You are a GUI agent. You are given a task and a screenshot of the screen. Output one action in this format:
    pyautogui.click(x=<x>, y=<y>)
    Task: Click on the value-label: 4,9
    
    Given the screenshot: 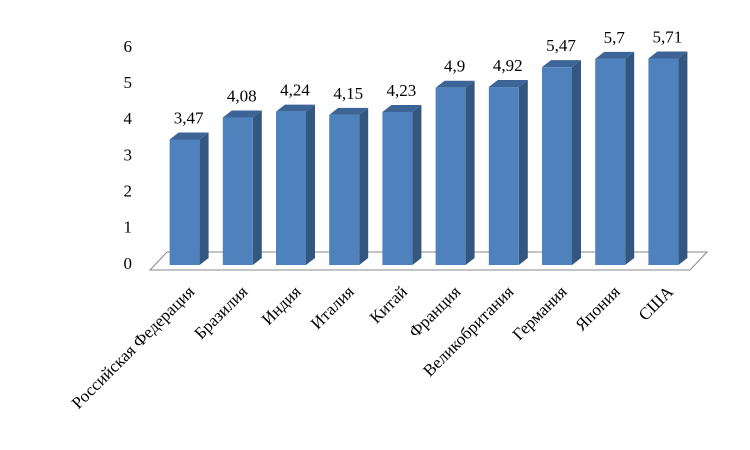 What is the action you would take?
    pyautogui.click(x=454, y=66)
    